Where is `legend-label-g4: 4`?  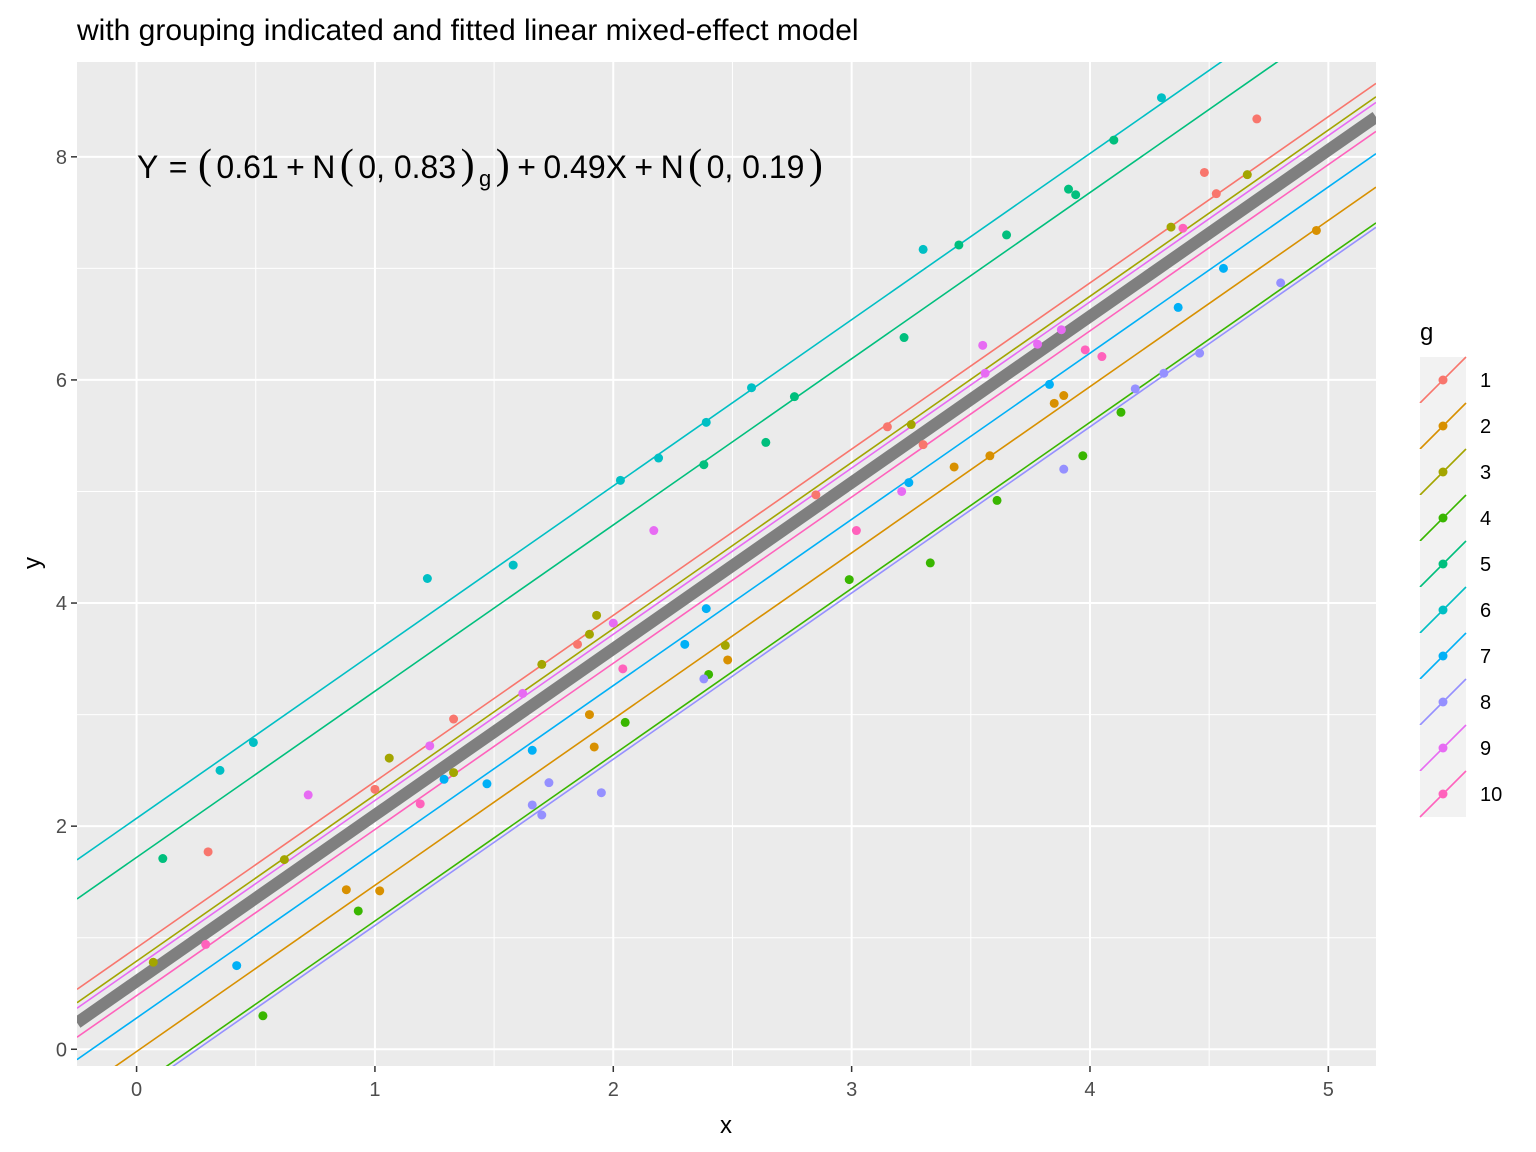 legend-label-g4: 4 is located at coordinates (1485, 519).